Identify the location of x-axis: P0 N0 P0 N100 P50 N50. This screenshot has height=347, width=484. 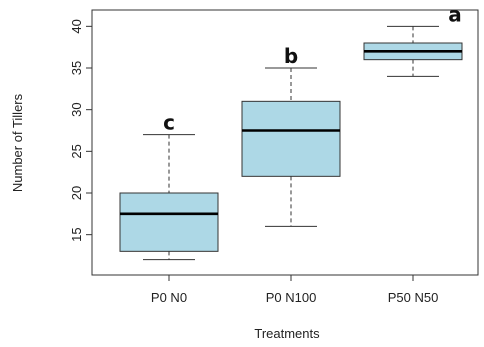
(294, 290).